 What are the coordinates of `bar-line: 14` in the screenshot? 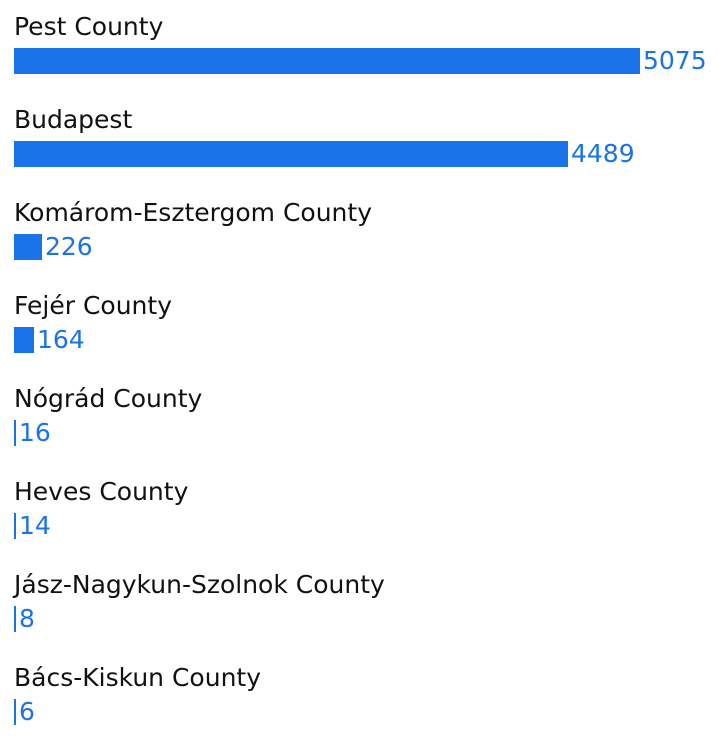 It's located at (32, 526).